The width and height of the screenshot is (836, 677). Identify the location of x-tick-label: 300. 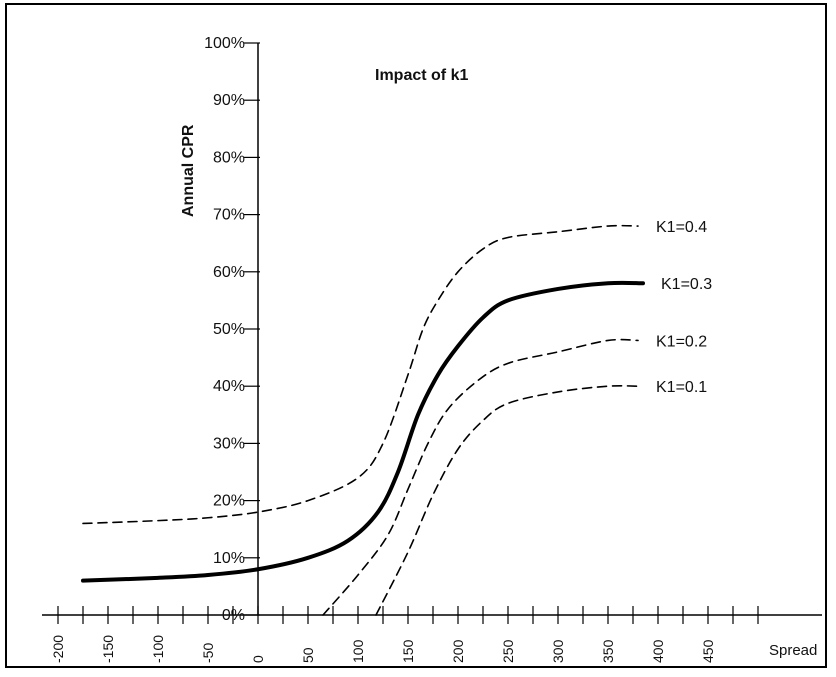
(558, 651).